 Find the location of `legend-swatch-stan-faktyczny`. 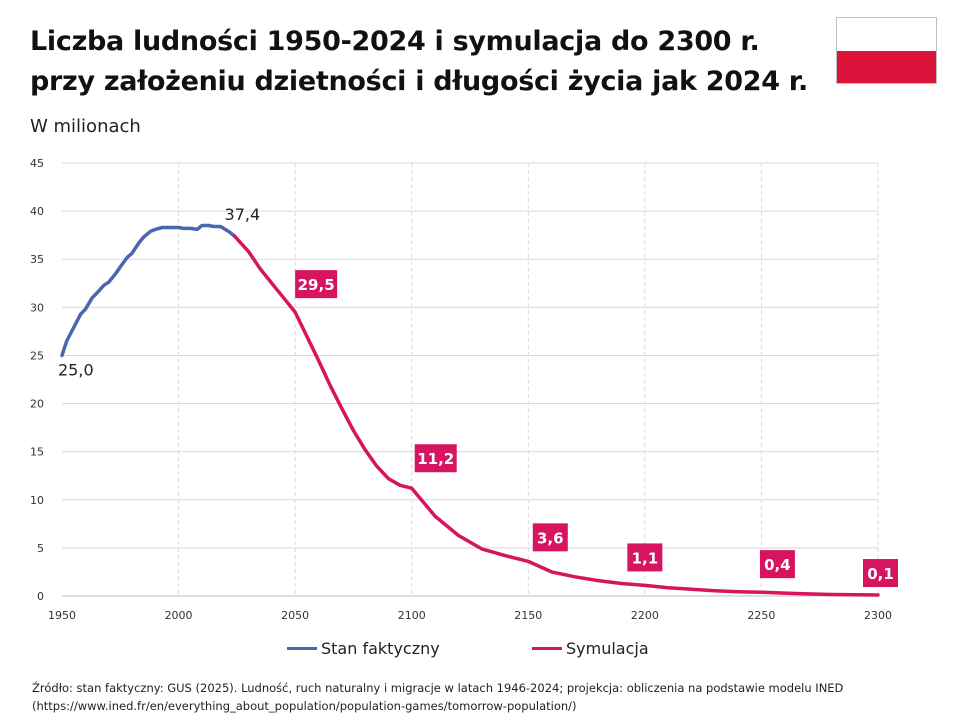

legend-swatch-stan-faktyczny is located at coordinates (302, 648).